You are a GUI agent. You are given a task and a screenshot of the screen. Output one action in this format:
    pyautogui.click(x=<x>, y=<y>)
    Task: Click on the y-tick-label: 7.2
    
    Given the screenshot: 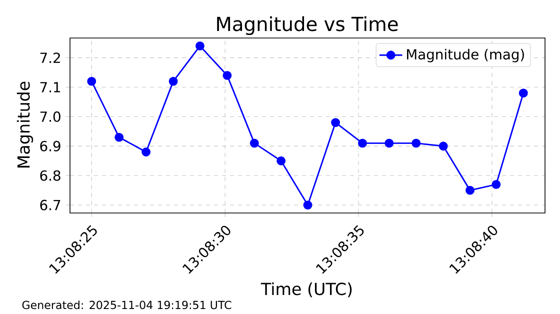 What is the action you would take?
    pyautogui.click(x=50, y=57)
    